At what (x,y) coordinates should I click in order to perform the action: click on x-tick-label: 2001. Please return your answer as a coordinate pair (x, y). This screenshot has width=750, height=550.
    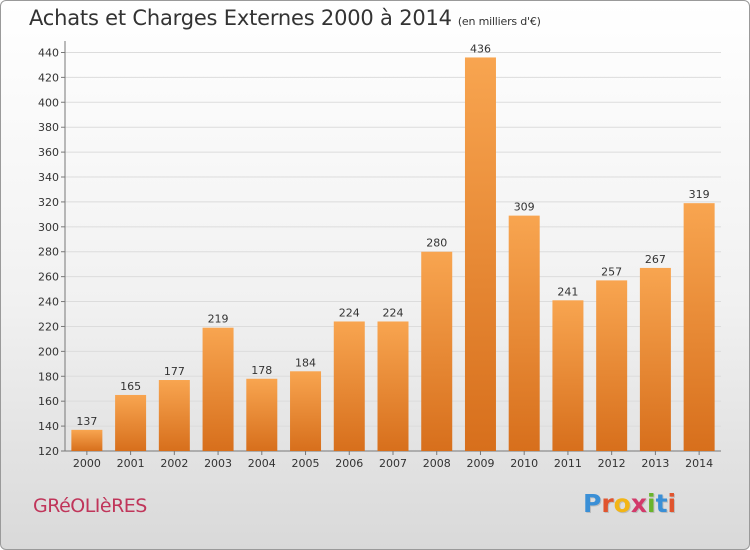
    Looking at the image, I should click on (131, 463).